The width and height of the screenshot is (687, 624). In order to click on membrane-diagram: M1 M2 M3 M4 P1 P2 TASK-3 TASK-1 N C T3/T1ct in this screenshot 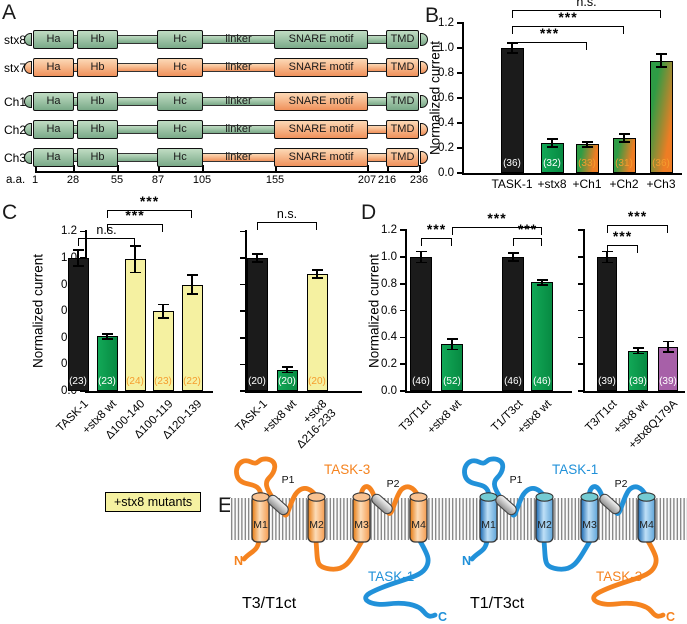, I will do `click(344, 540)`.